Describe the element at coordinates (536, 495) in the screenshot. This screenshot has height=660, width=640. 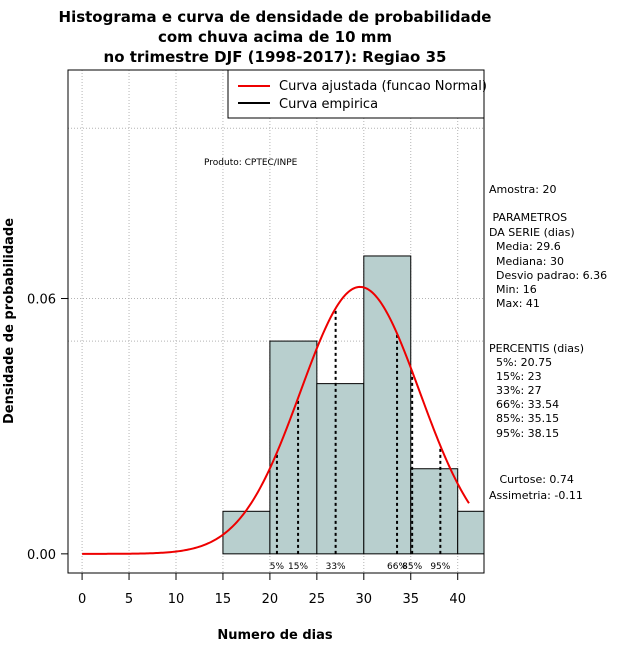
I see `side-stat-line: Assimetria: -0.11` at that location.